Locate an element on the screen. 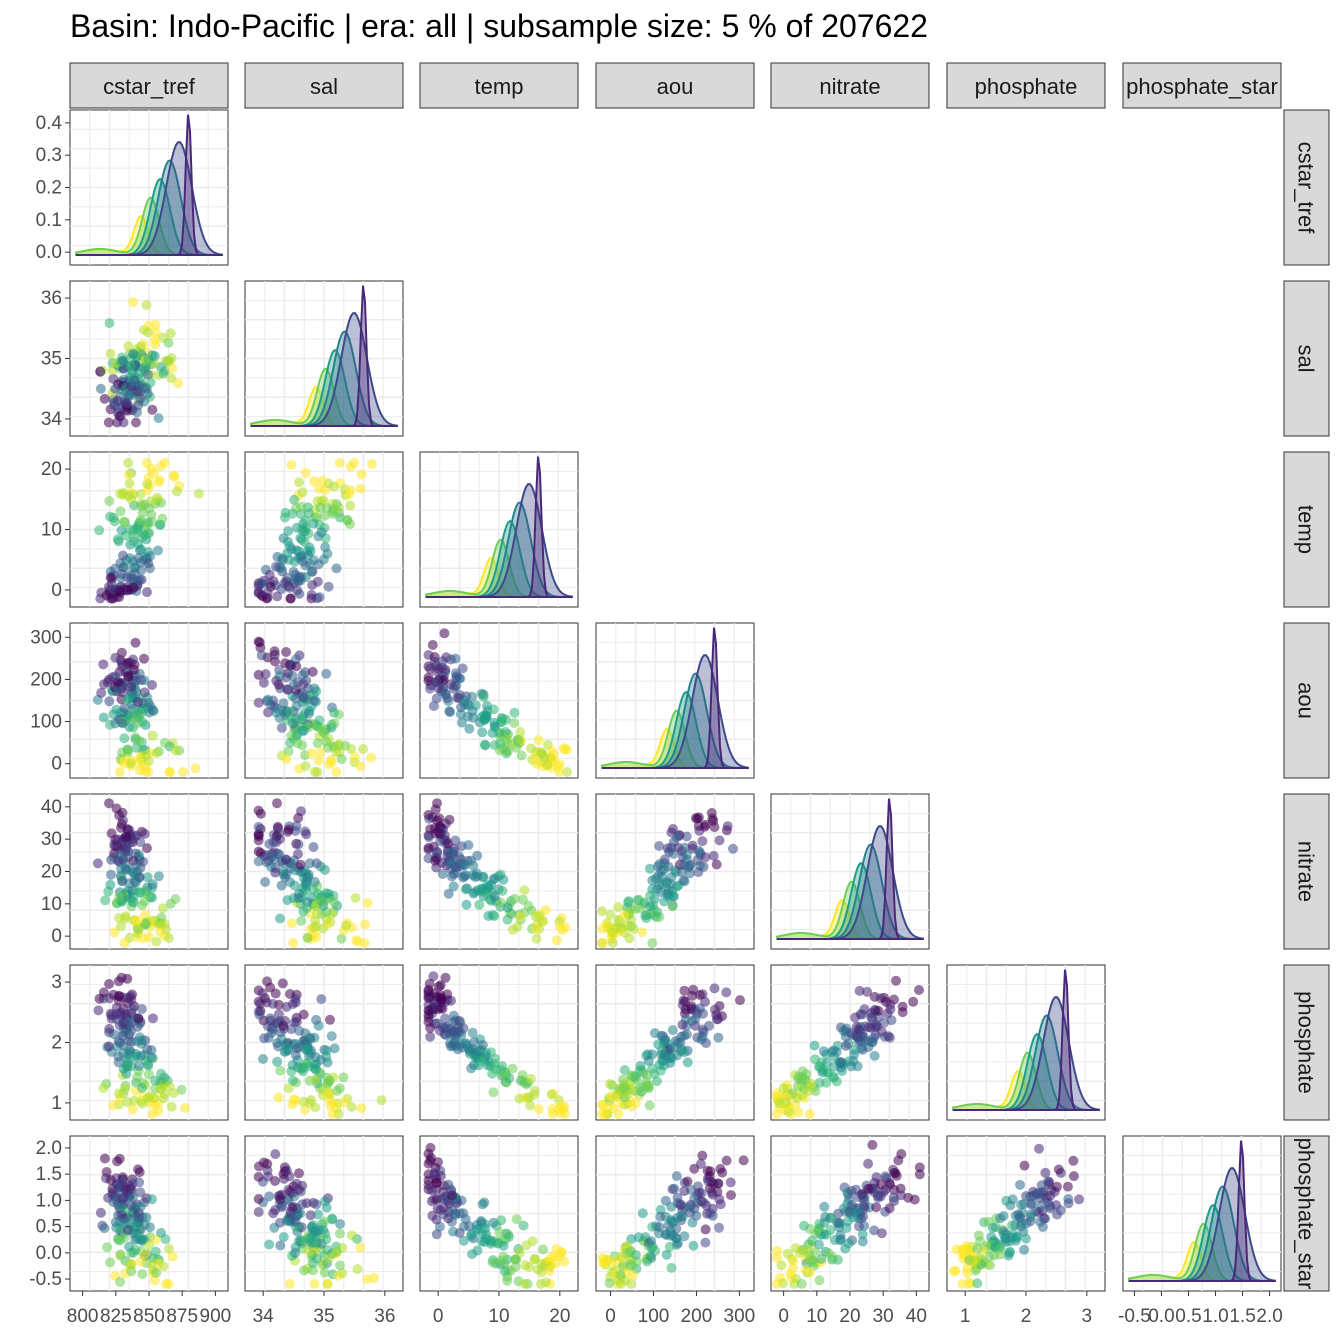  svg-text: temp is located at coordinates (499, 86).